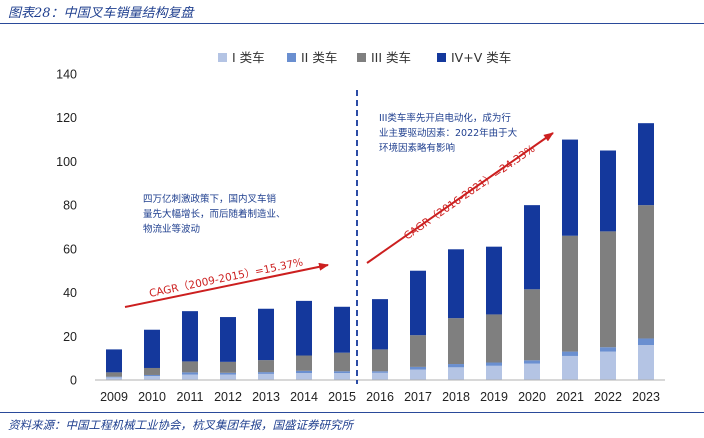  What do you see at coordinates (445, 118) in the screenshot?
I see `note-right-line-1: III类车率先开启电动化，成为行` at bounding box center [445, 118].